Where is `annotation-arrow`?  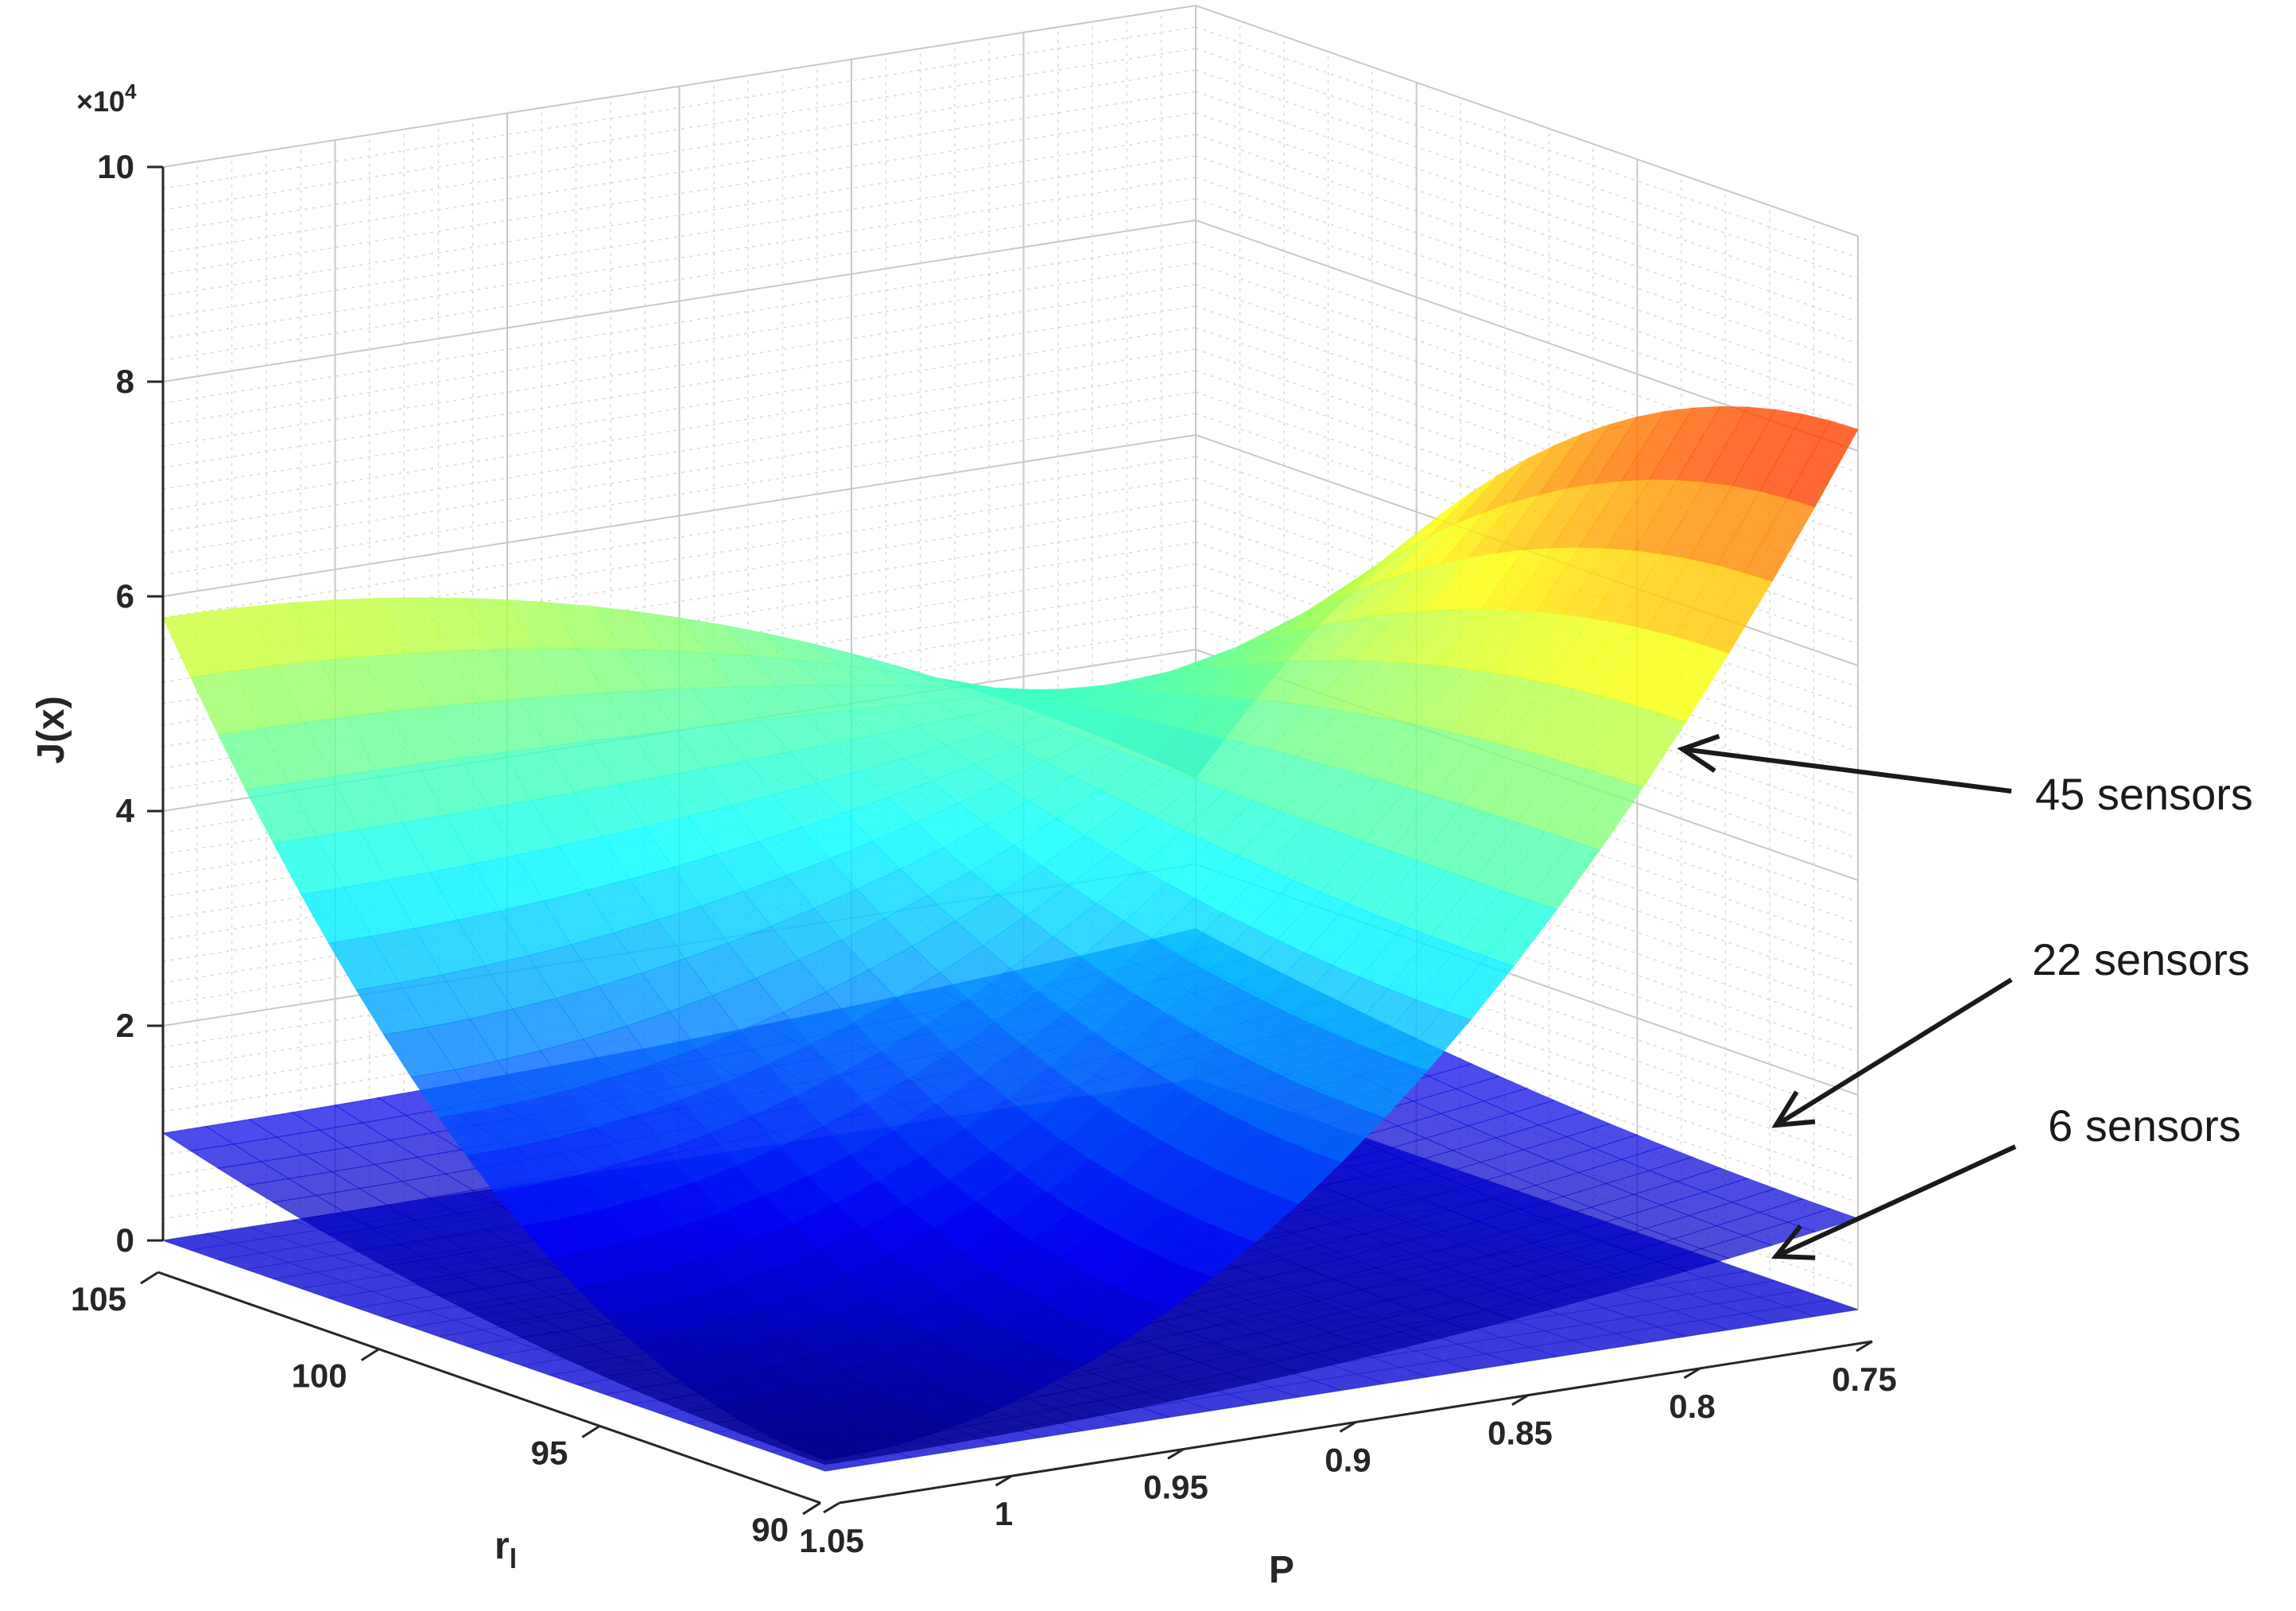
annotation-arrow is located at coordinates (1896, 1201).